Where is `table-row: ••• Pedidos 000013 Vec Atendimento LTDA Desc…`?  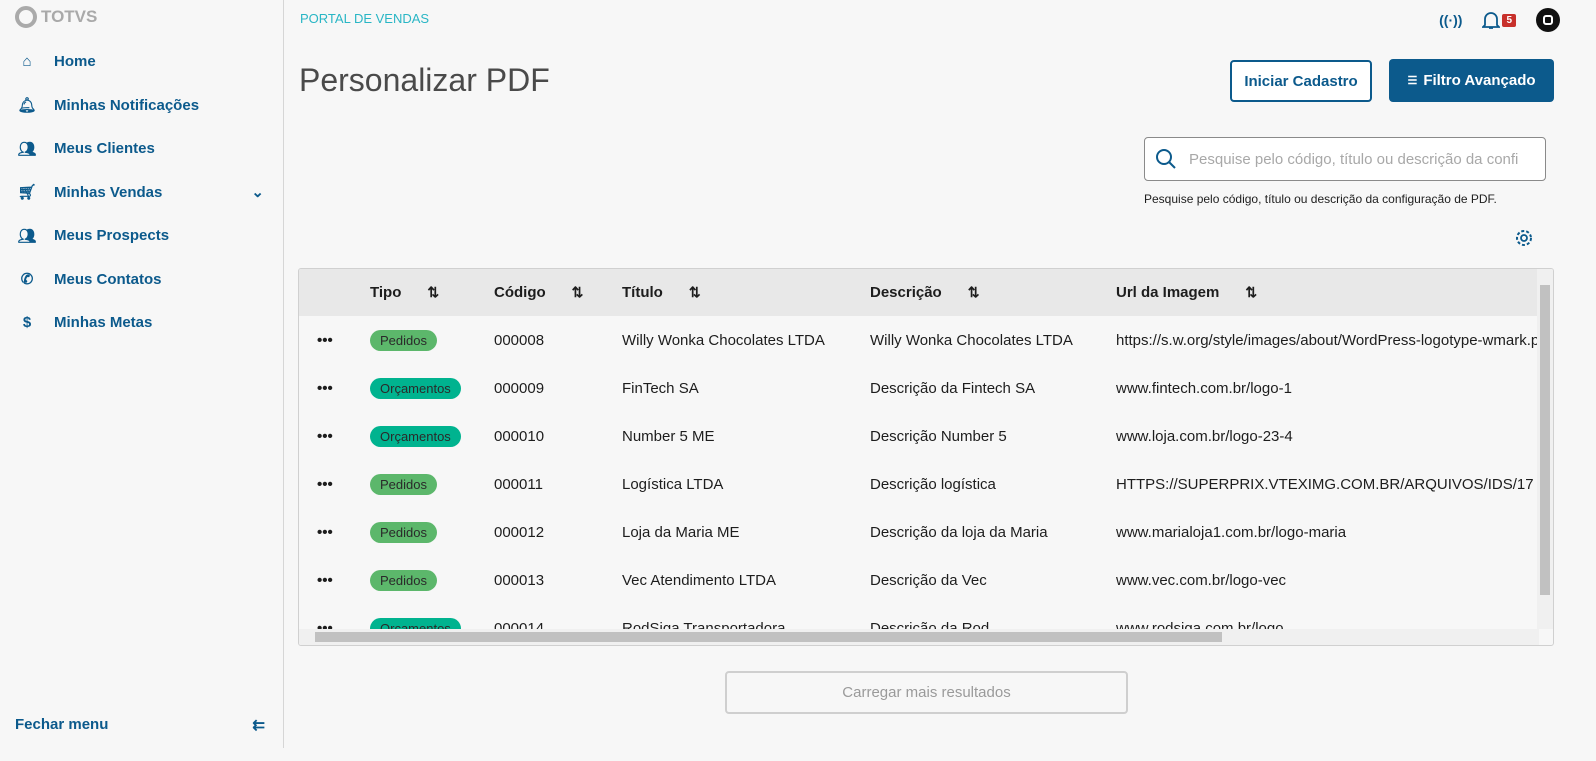
table-row: ••• Pedidos 000013 Vec Atendimento LTDA Desc… is located at coordinates (926, 580).